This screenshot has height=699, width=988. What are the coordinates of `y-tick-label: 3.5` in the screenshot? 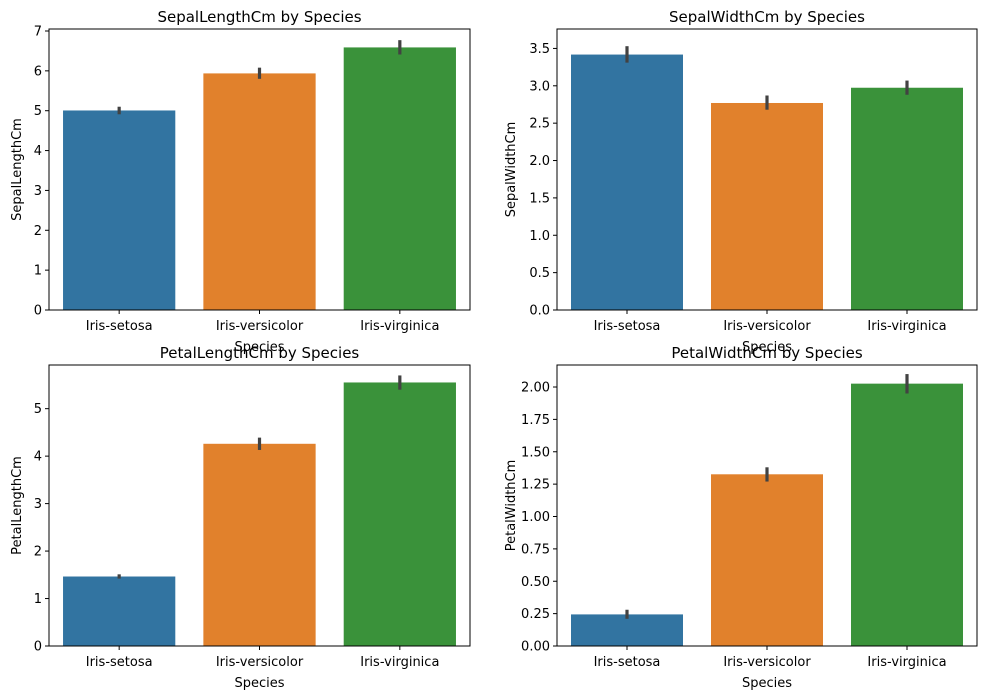 It's located at (539, 49).